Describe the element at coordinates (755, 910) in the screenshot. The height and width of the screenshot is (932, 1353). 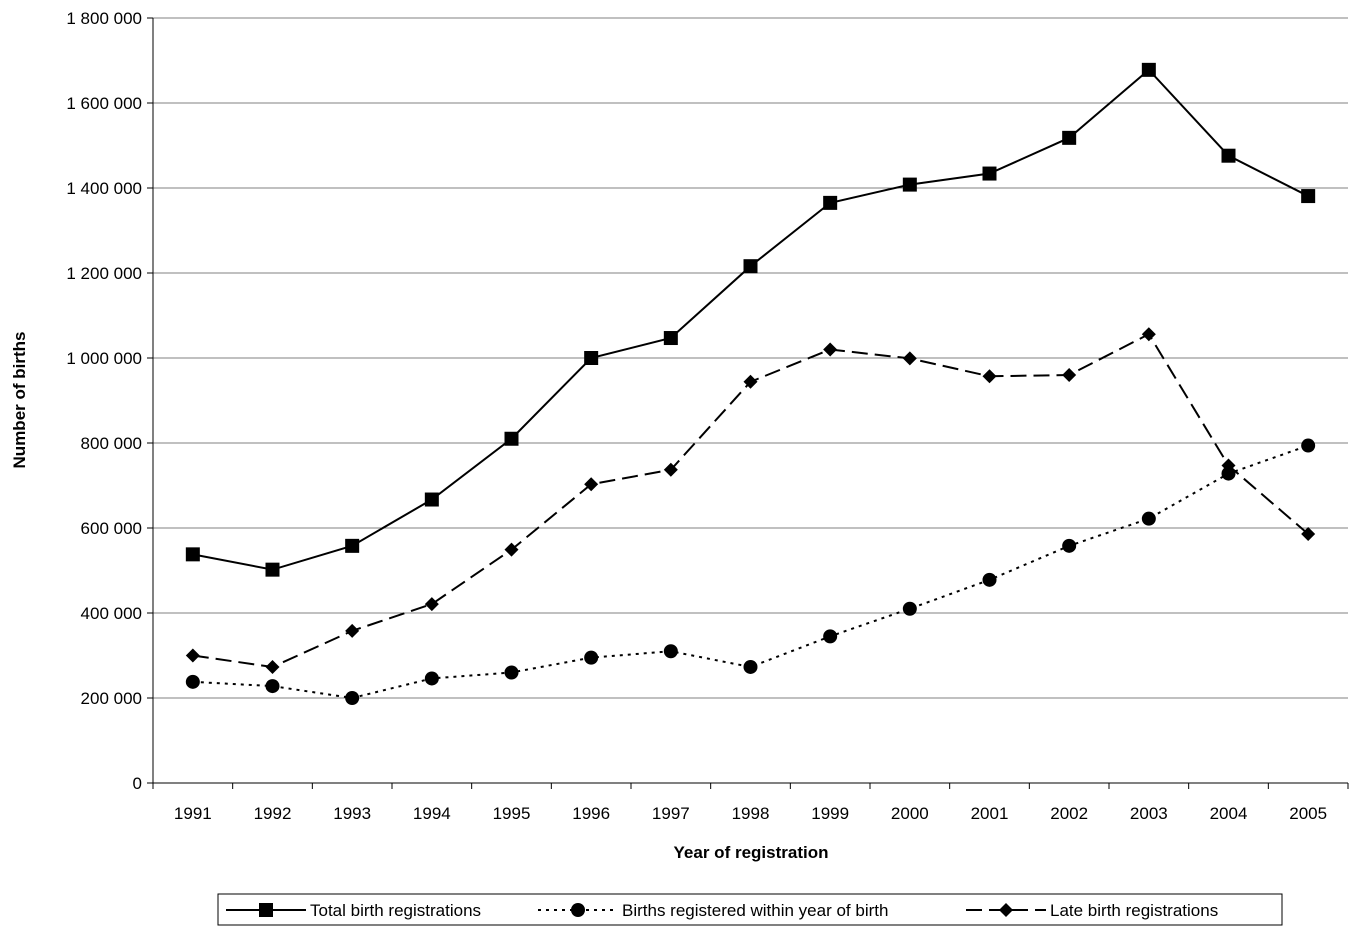
I see `legend-label: Births registered within year of birth` at that location.